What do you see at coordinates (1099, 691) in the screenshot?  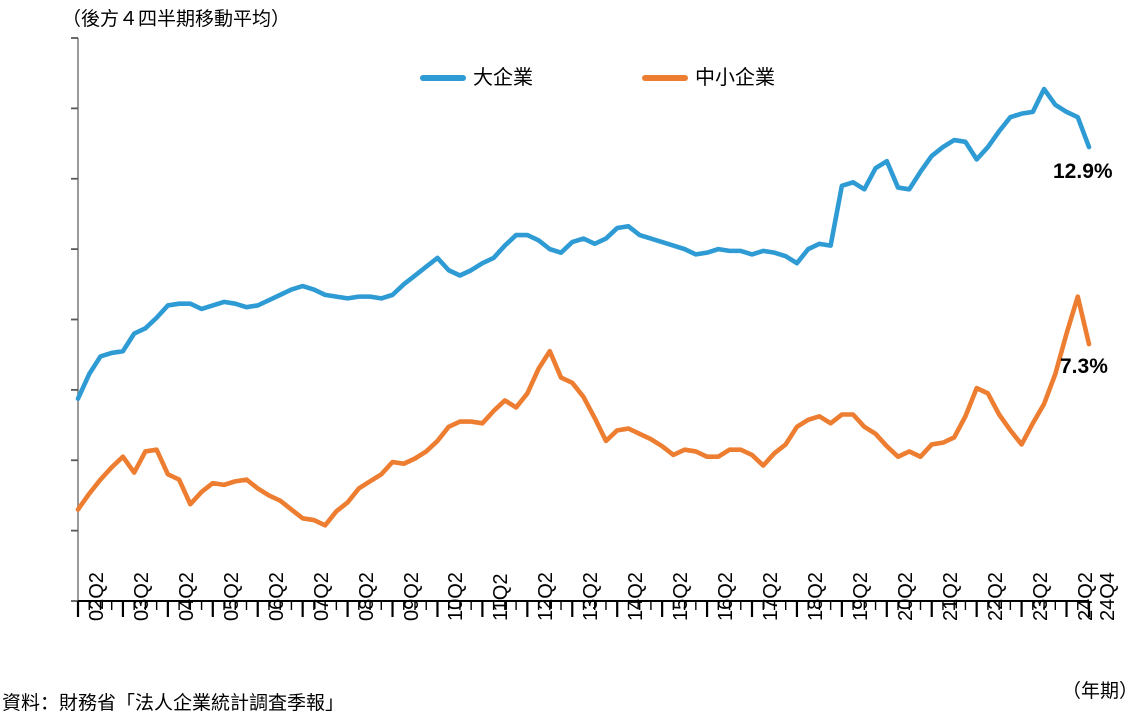 I see `x-axis-unit-label: （年期）` at bounding box center [1099, 691].